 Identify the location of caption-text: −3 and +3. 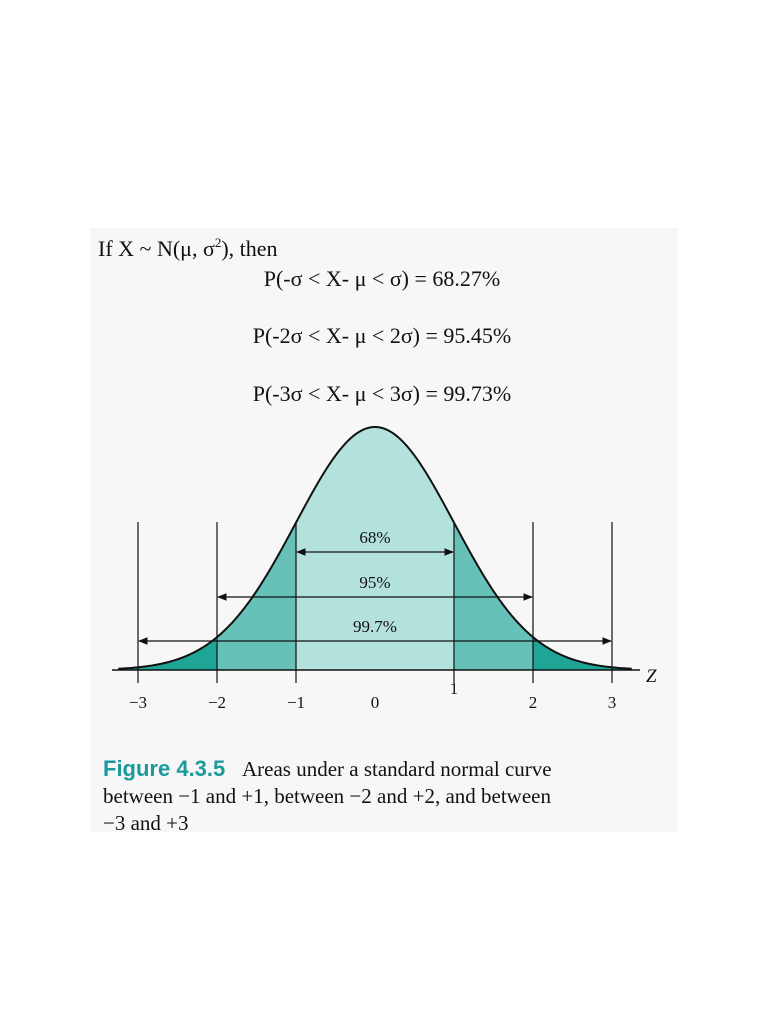
(146, 823).